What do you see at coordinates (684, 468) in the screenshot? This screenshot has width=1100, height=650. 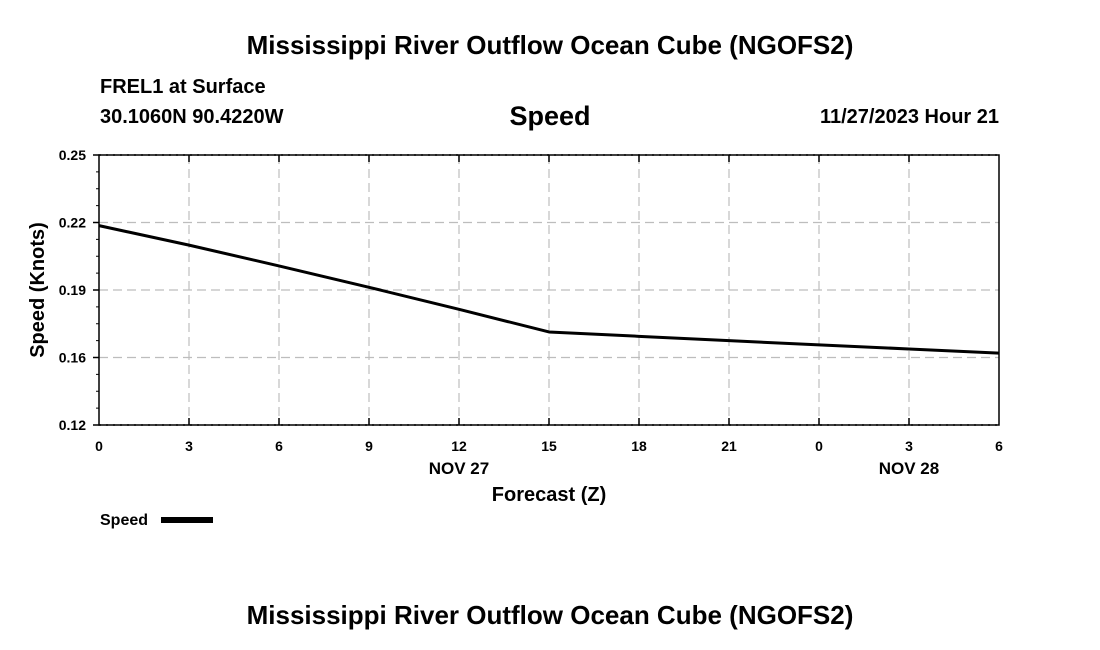 I see `date-labels: NOV 27 NOV 28` at bounding box center [684, 468].